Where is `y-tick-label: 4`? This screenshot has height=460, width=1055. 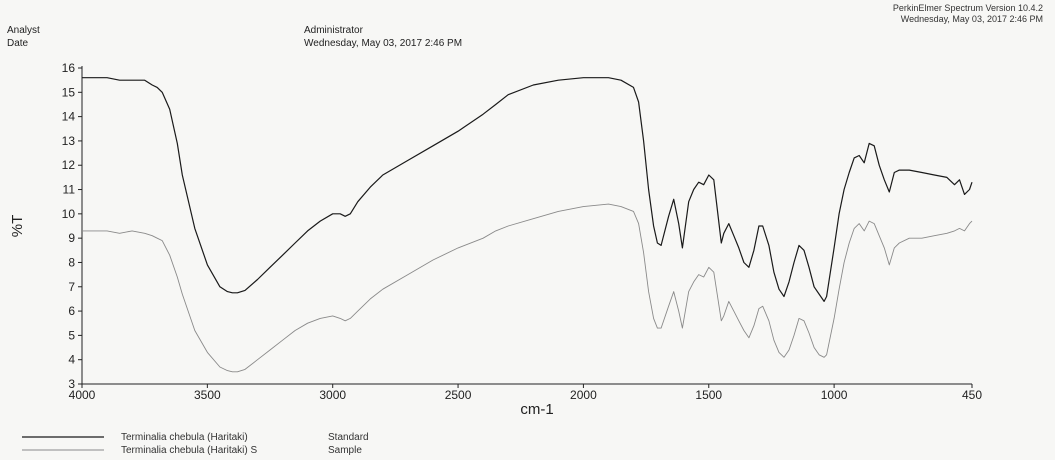
y-tick-label: 4 is located at coordinates (71, 360).